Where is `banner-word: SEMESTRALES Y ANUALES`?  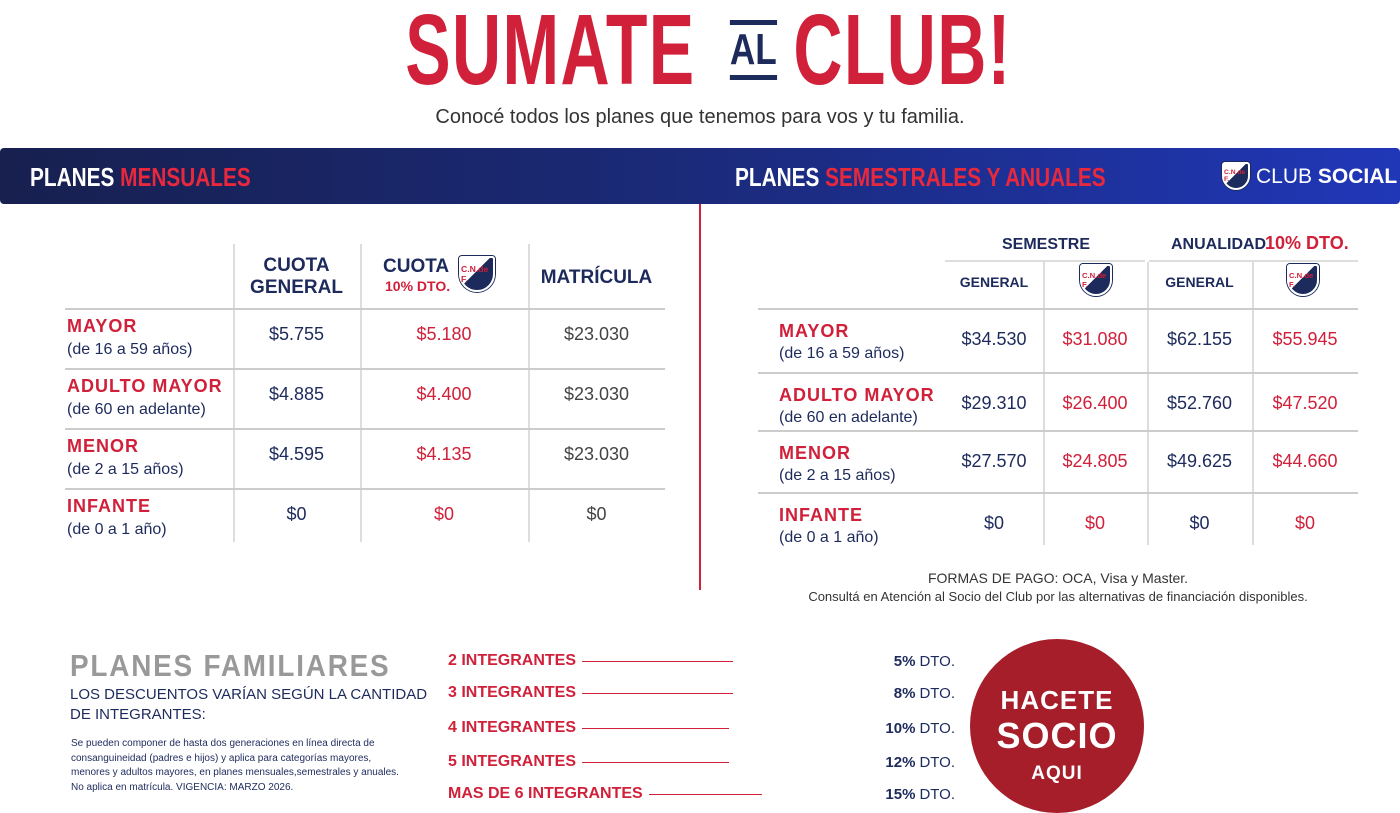 banner-word: SEMESTRALES Y ANUALES is located at coordinates (965, 177).